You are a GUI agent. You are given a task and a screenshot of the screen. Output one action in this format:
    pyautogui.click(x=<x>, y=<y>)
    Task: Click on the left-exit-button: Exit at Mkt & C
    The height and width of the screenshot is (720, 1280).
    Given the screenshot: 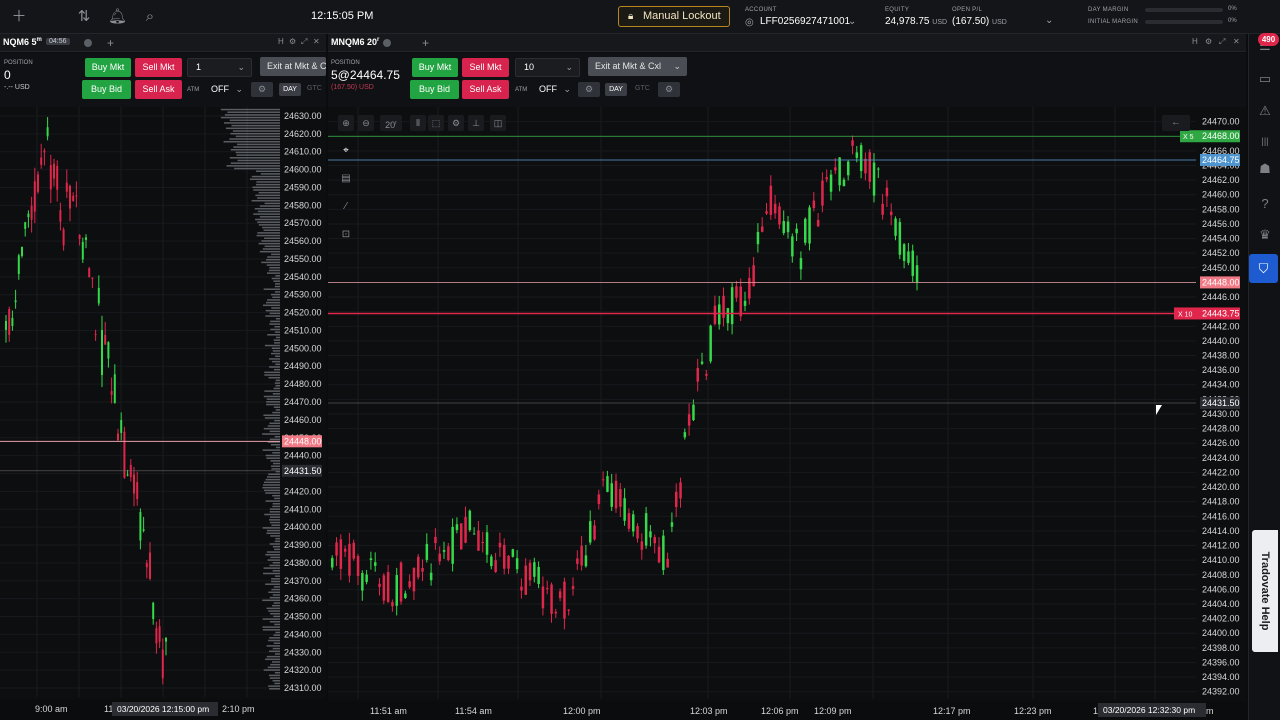 What is the action you would take?
    pyautogui.click(x=293, y=66)
    